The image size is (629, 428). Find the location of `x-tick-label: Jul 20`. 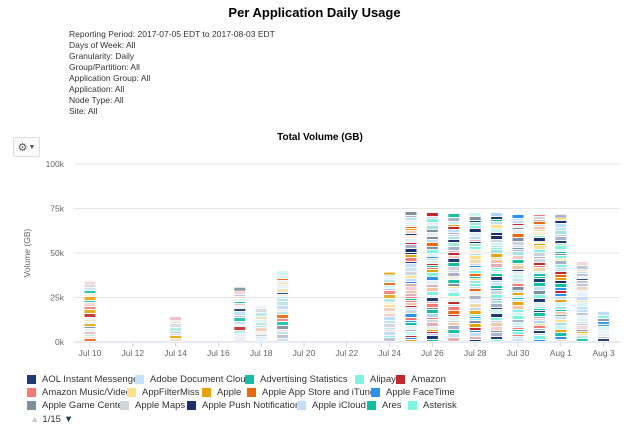

x-tick-label: Jul 20 is located at coordinates (304, 353).